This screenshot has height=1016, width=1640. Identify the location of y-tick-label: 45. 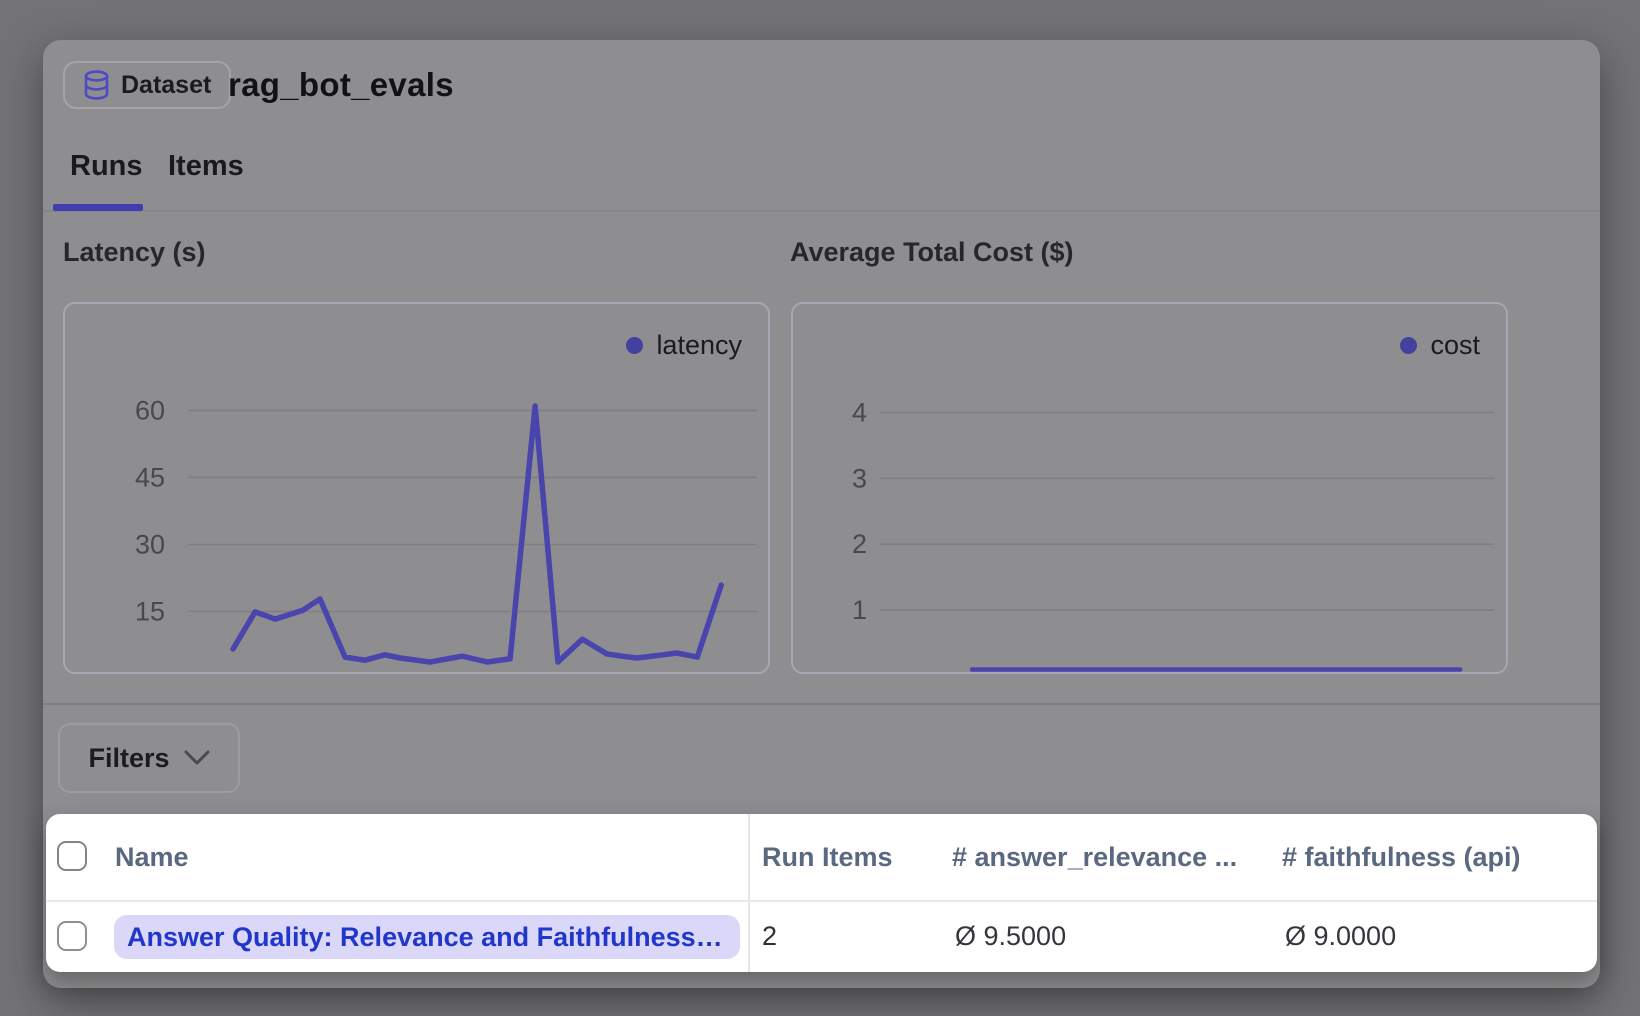
(150, 477).